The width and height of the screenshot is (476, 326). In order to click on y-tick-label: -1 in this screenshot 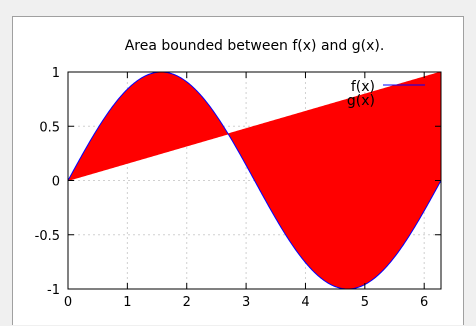, I will do `click(53, 290)`.